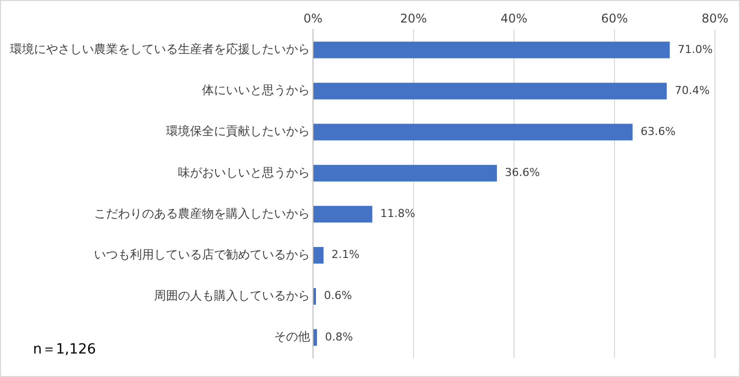 The height and width of the screenshot is (377, 740). What do you see at coordinates (339, 337) in the screenshot?
I see `data-label: 0.8%` at bounding box center [339, 337].